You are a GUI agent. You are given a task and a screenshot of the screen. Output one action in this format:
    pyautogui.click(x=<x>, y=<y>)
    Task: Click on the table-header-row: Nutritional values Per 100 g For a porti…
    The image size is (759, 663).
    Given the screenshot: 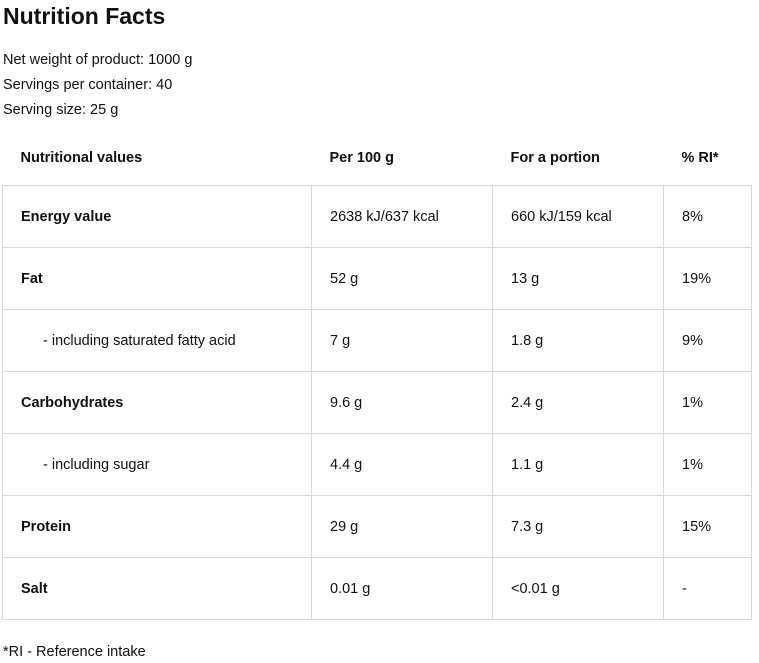 What is the action you would take?
    pyautogui.click(x=377, y=158)
    